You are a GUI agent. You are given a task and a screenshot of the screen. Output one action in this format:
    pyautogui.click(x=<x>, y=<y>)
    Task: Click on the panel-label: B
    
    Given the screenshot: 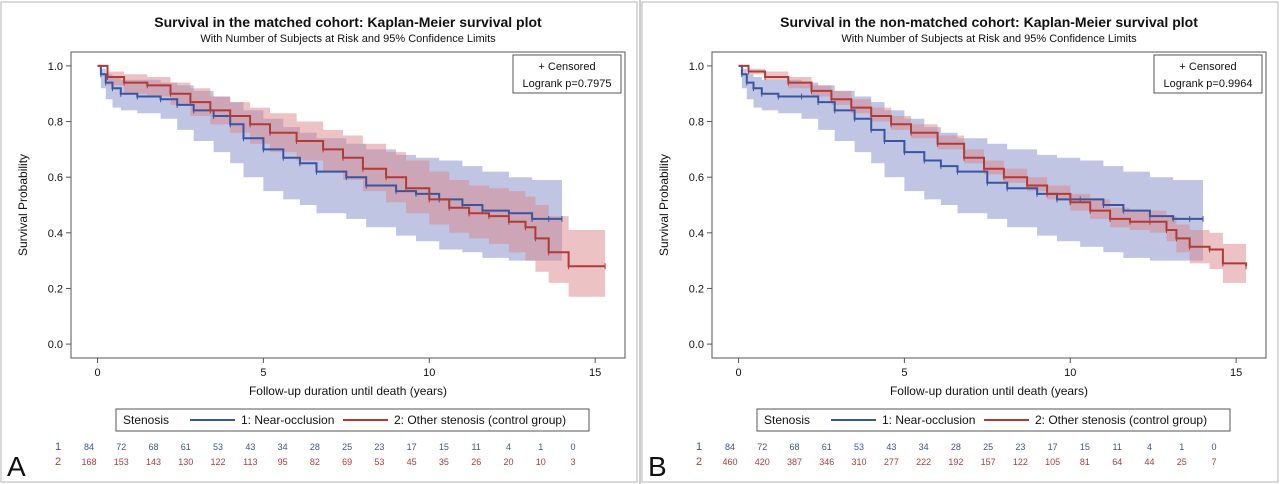 What is the action you would take?
    pyautogui.click(x=657, y=466)
    